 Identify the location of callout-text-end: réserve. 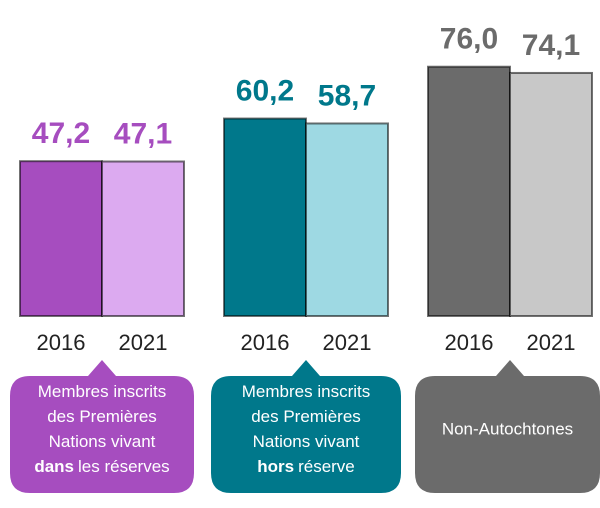
(326, 466).